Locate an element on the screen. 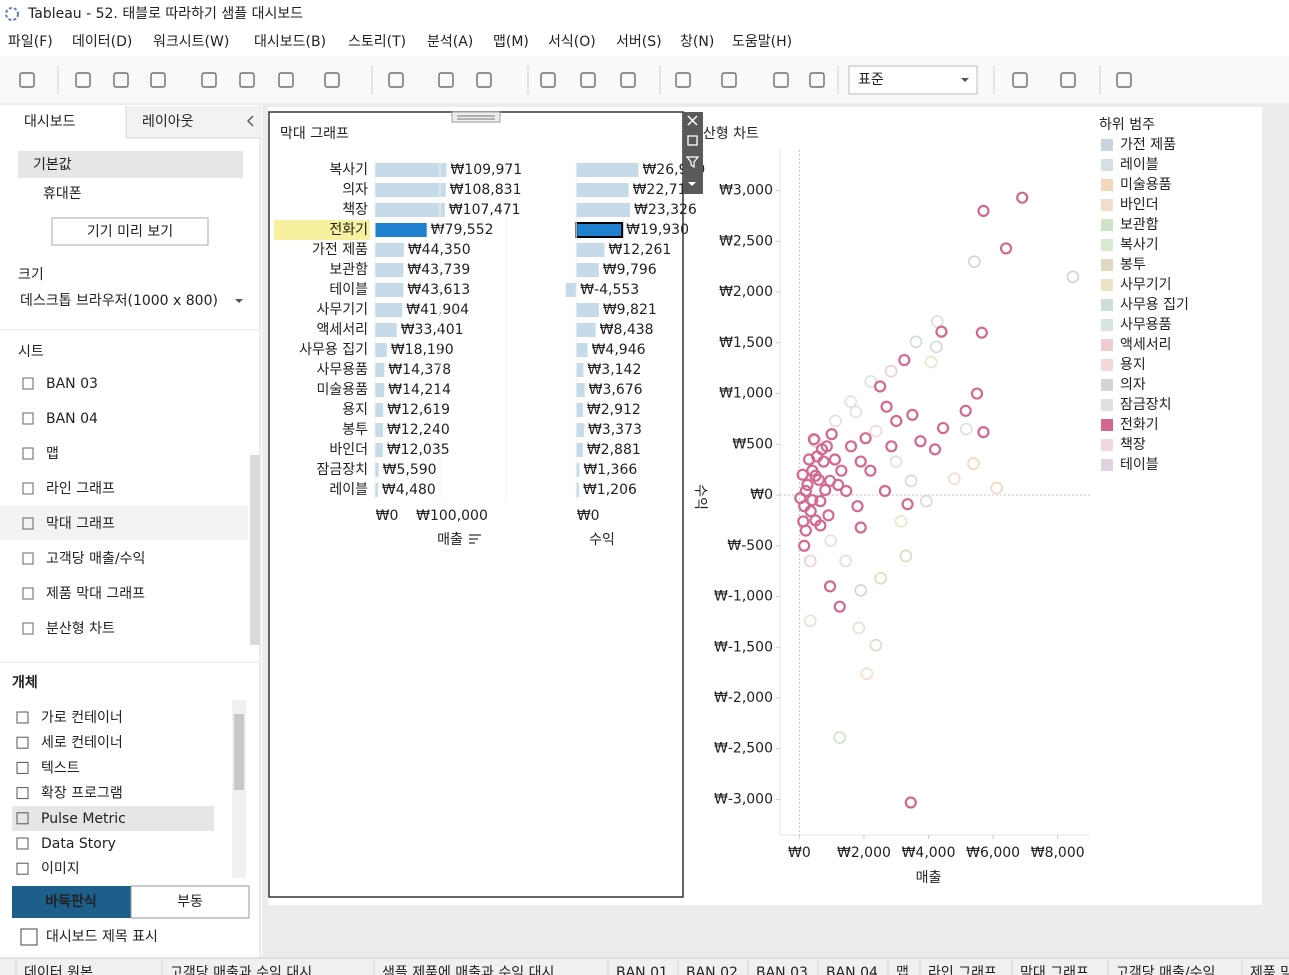 The width and height of the screenshot is (1289, 975). fit-dropdown is located at coordinates (913, 80).